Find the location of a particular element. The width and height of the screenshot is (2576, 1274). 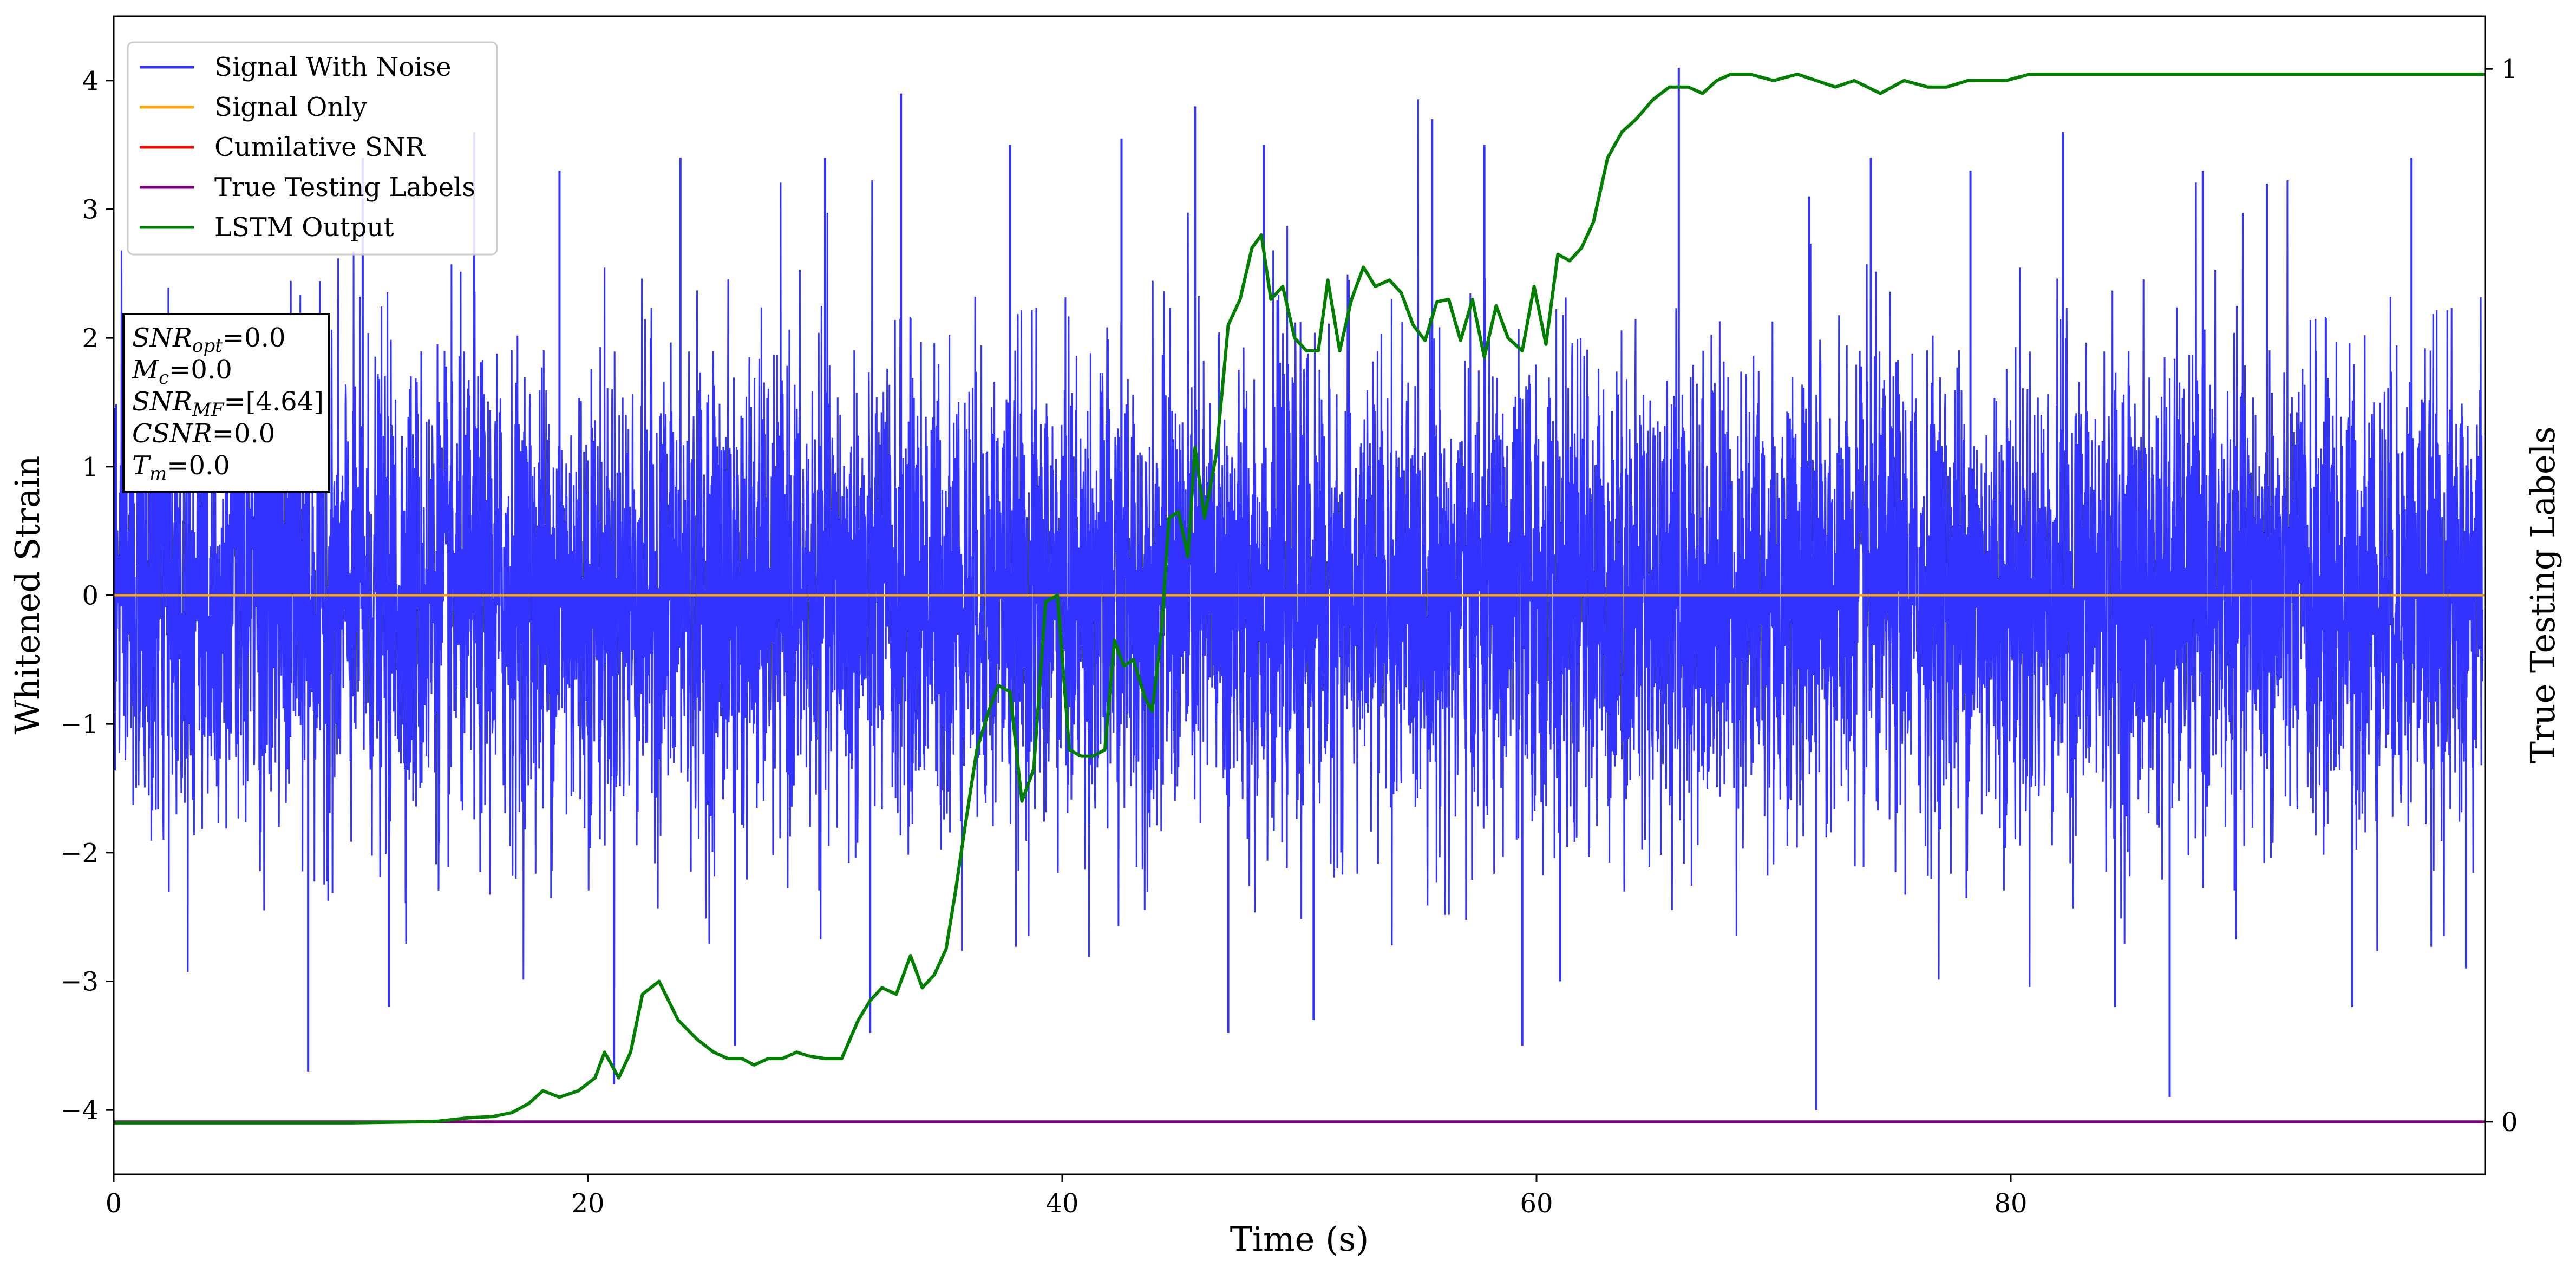

x-tick-label: 40 is located at coordinates (1061, 1203).